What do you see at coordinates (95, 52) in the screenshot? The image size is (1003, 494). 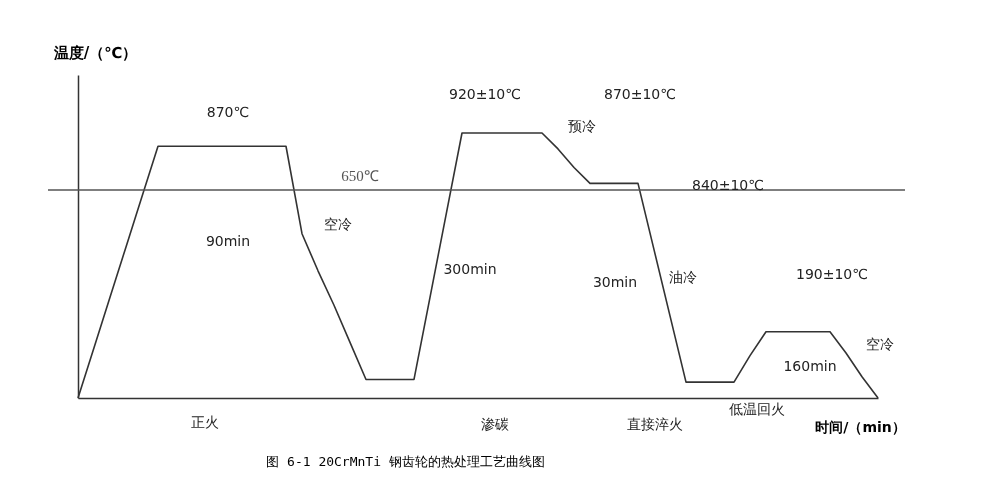 I see `y-axis-title: 温度/（℃）` at bounding box center [95, 52].